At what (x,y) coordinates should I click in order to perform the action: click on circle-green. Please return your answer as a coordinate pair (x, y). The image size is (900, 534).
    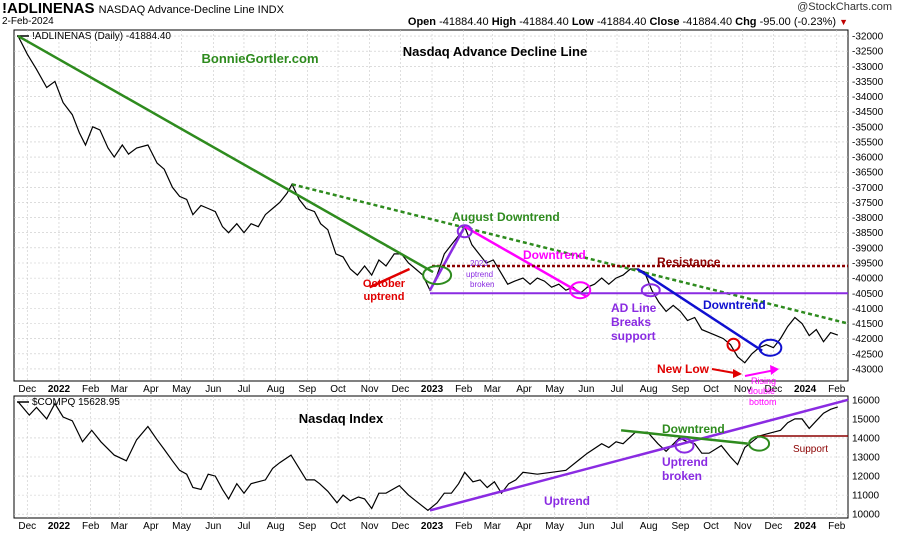
    Looking at the image, I should click on (437, 275).